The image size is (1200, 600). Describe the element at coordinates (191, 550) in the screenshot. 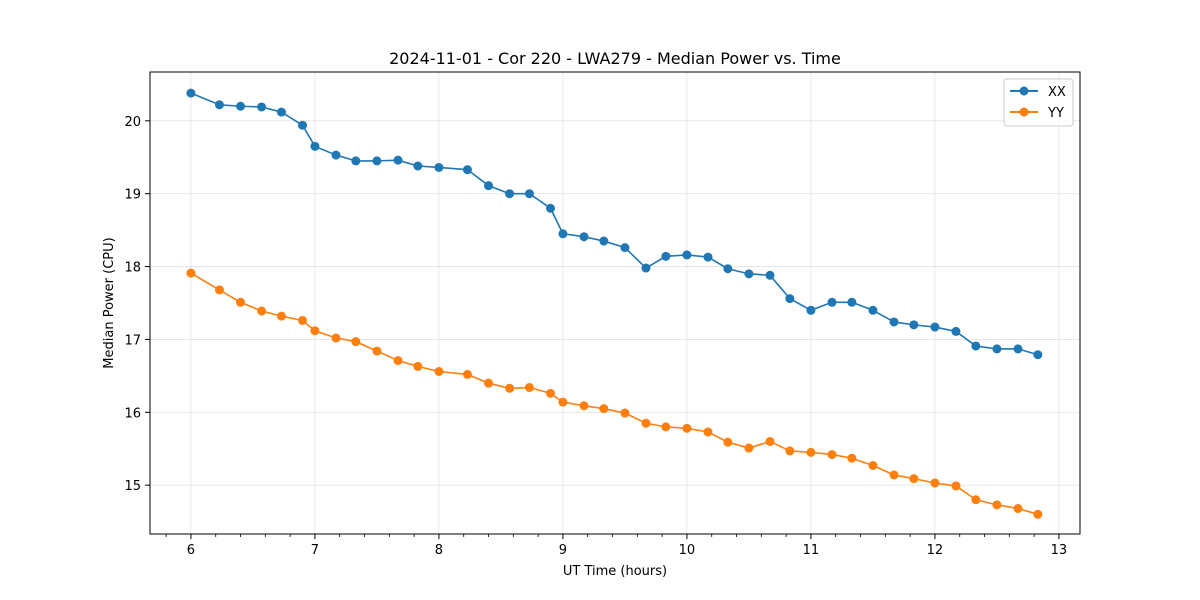

I see `x-tick-label: 6` at that location.